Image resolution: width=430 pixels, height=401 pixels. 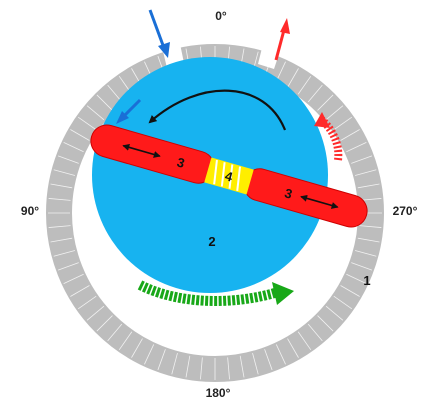 What do you see at coordinates (215, 293) in the screenshot?
I see `flow-arrow-icon` at bounding box center [215, 293].